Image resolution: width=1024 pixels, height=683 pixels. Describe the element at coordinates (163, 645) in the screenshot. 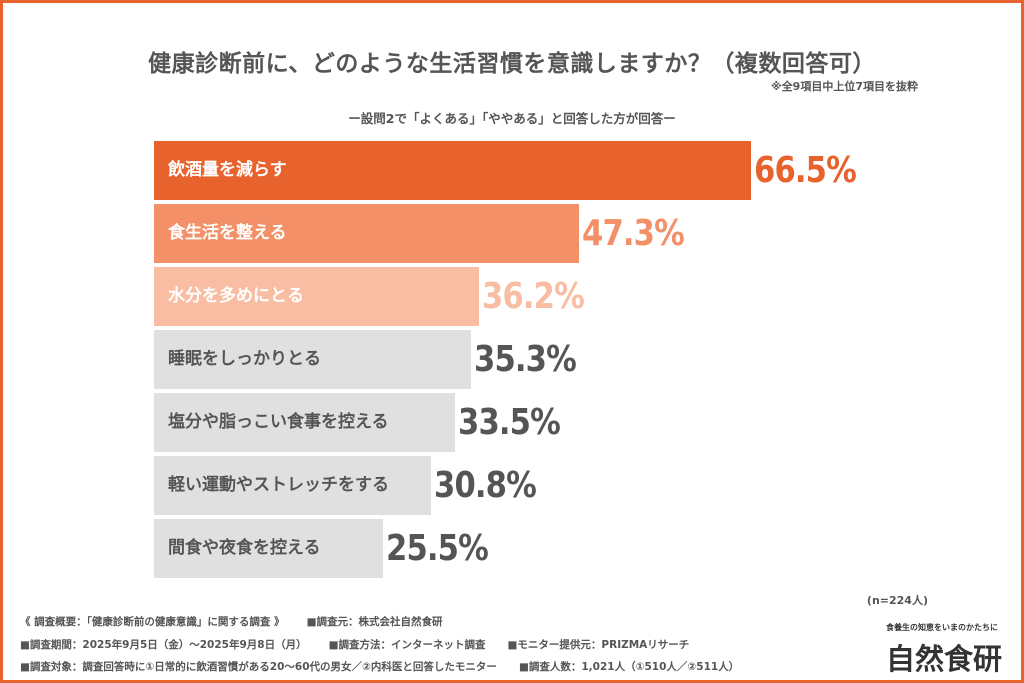

I see `footer-text: ■調査期間：2025年9月5日（金）～2025年9月8日（月）` at that location.